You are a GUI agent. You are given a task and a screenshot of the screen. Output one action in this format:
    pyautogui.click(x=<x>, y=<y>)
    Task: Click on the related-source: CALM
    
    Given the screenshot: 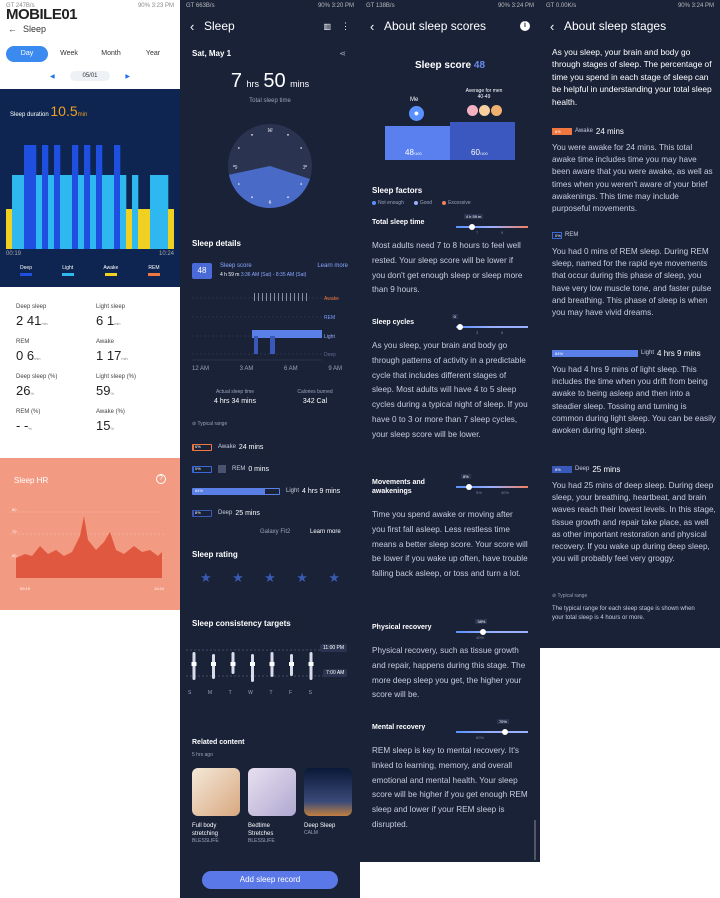 What is the action you would take?
    pyautogui.click(x=311, y=833)
    